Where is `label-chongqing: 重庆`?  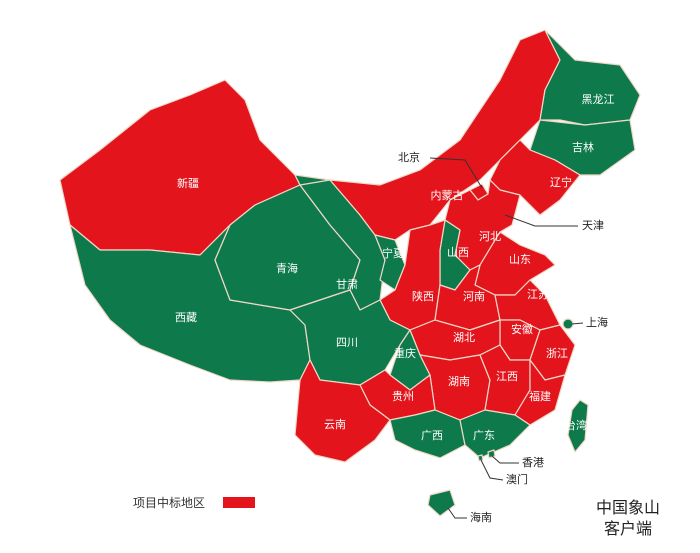 label-chongqing: 重庆 is located at coordinates (405, 353).